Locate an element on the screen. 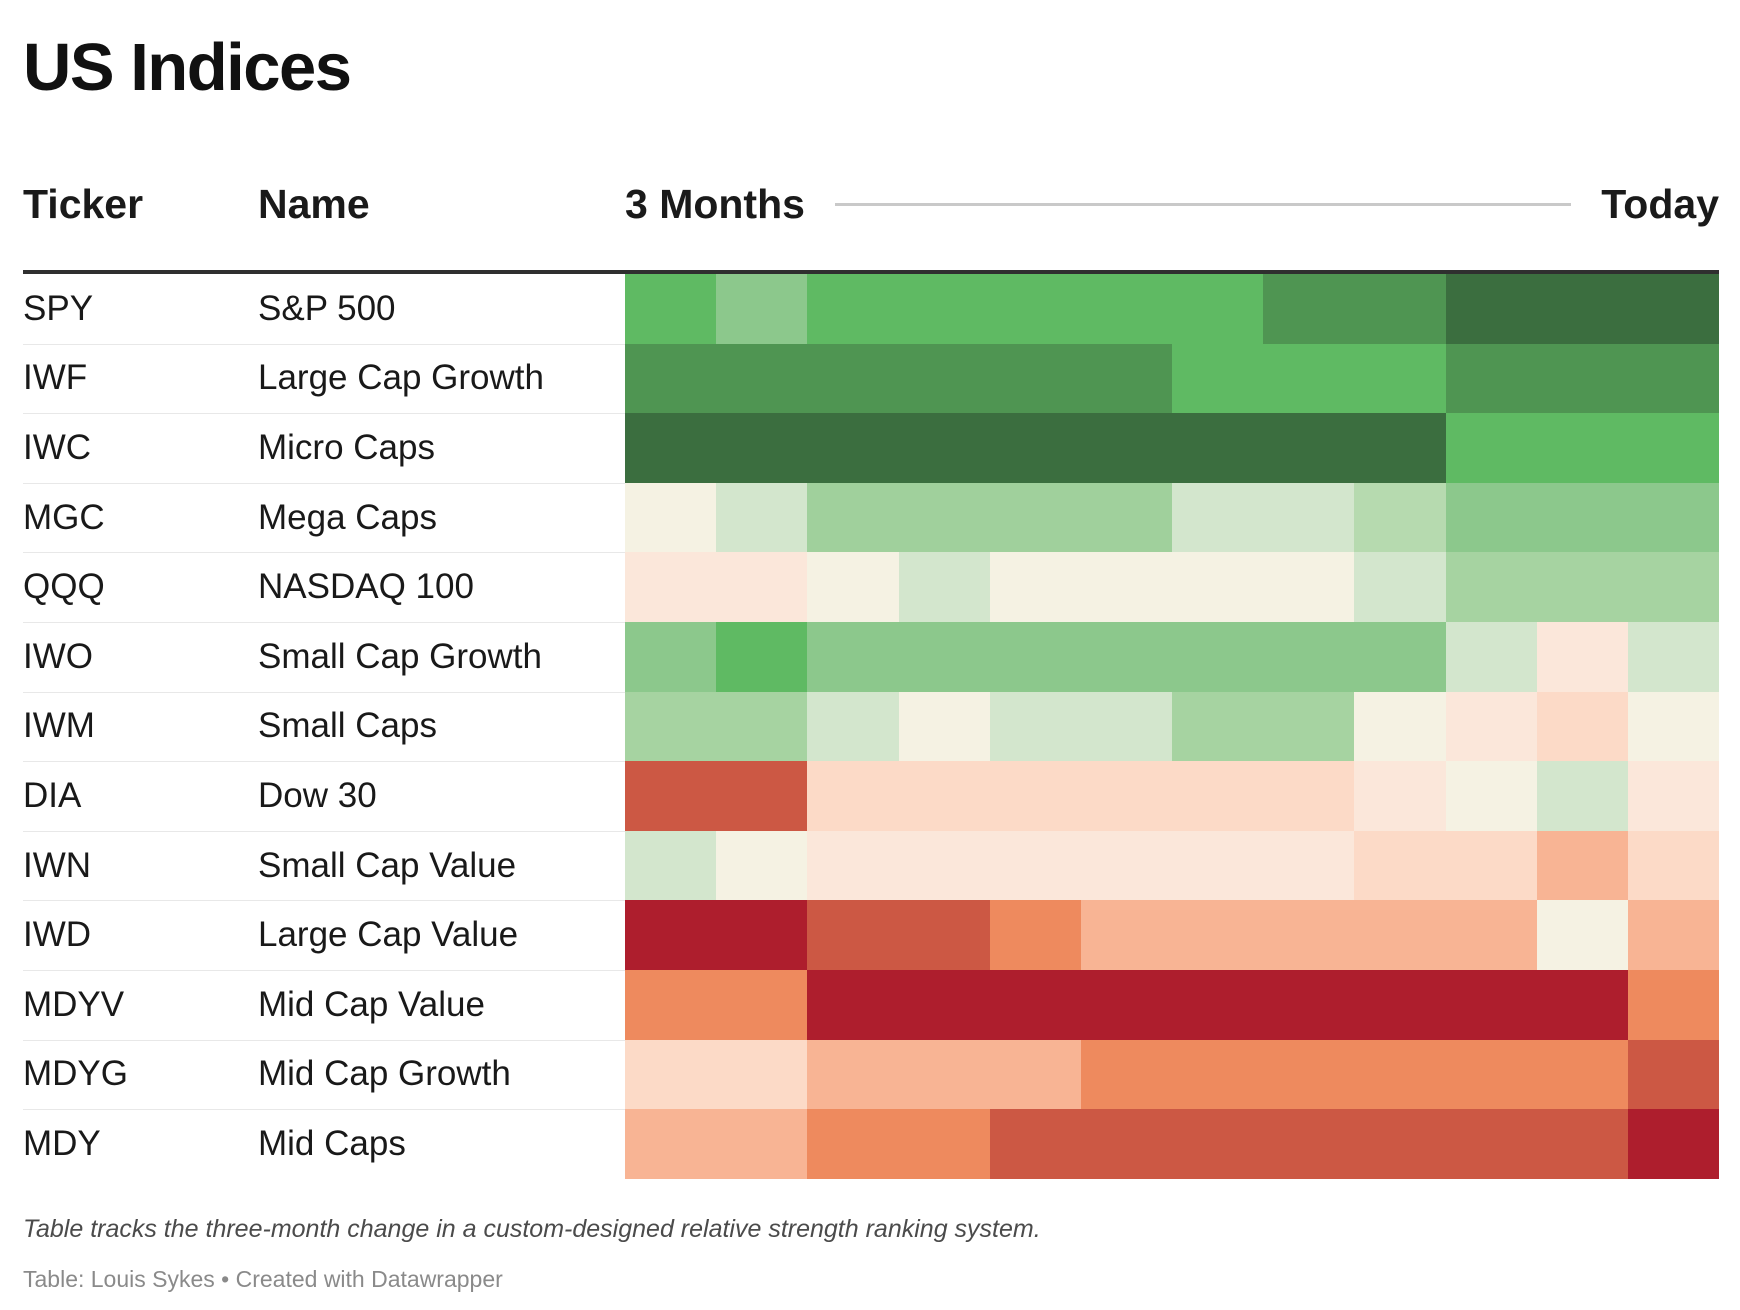  table-header: Ticker Name 3 Months Today is located at coordinates (871, 227).